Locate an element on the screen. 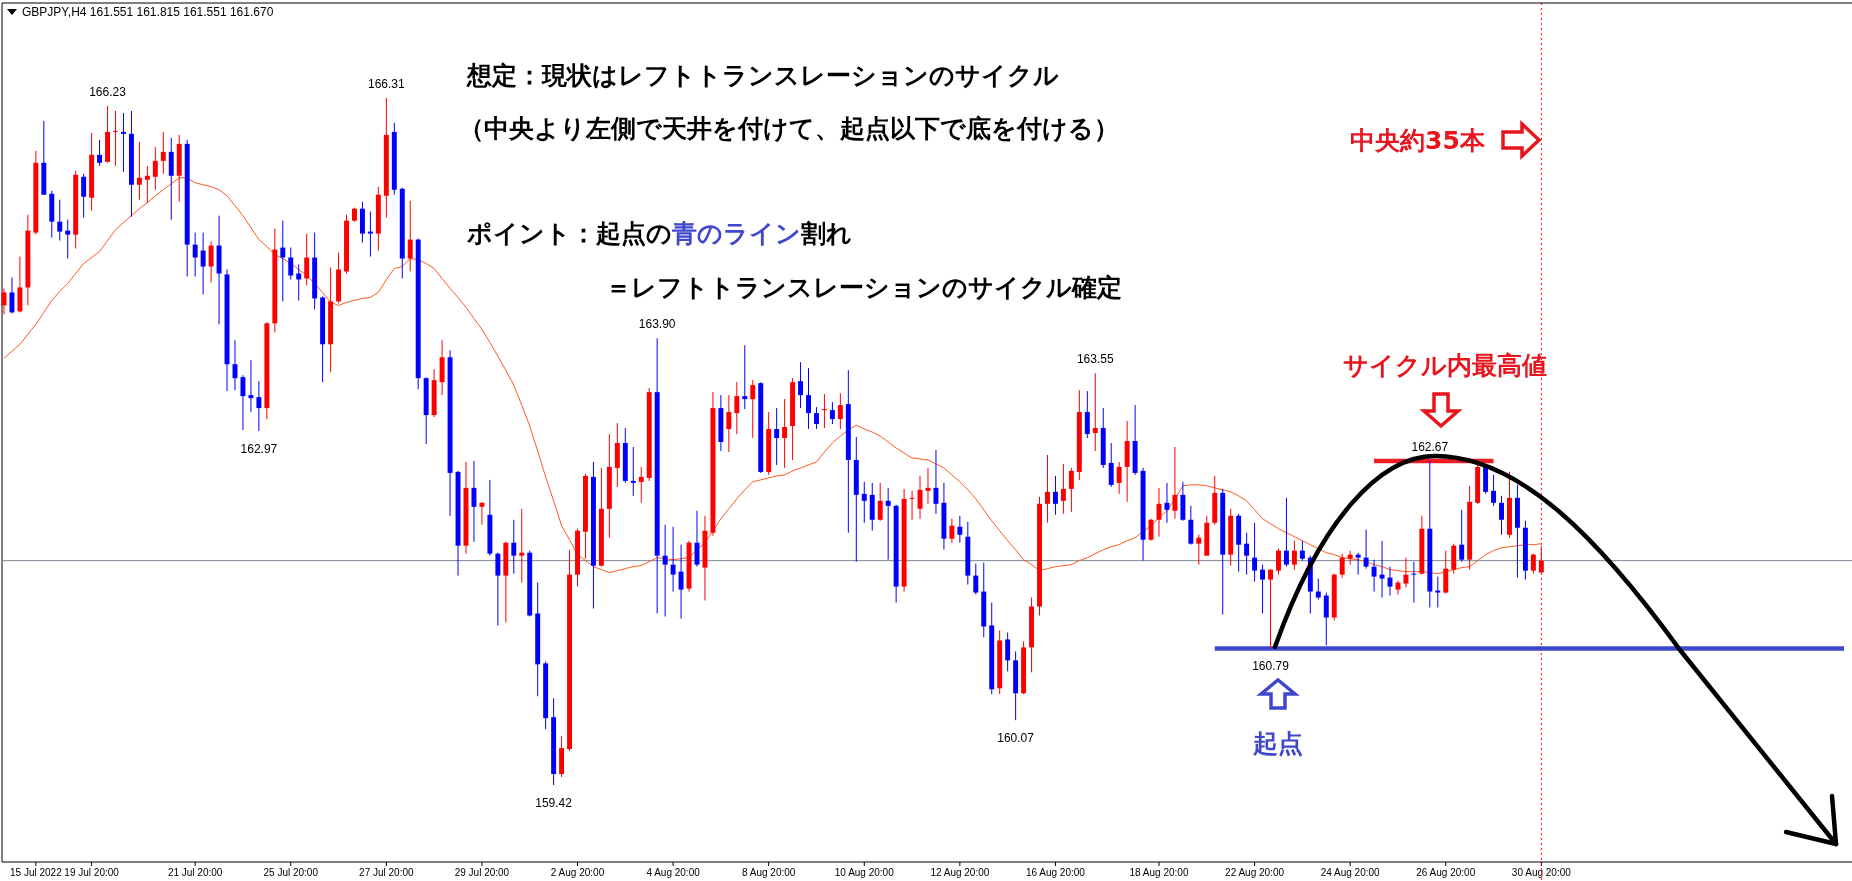 The width and height of the screenshot is (1852, 881). x-tick-label: 24 Aug 20:00 is located at coordinates (1350, 872).